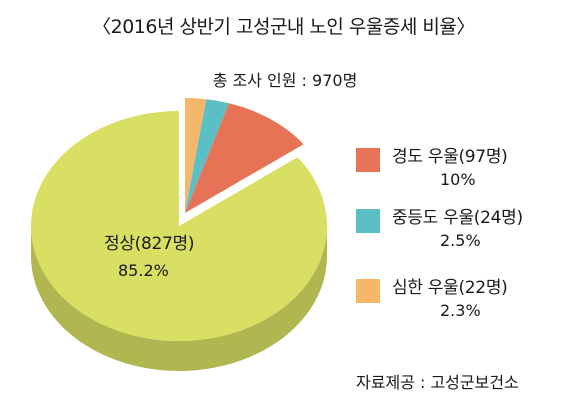  What do you see at coordinates (149, 244) in the screenshot?
I see `pie-label-normal: 정상(827명)` at bounding box center [149, 244].